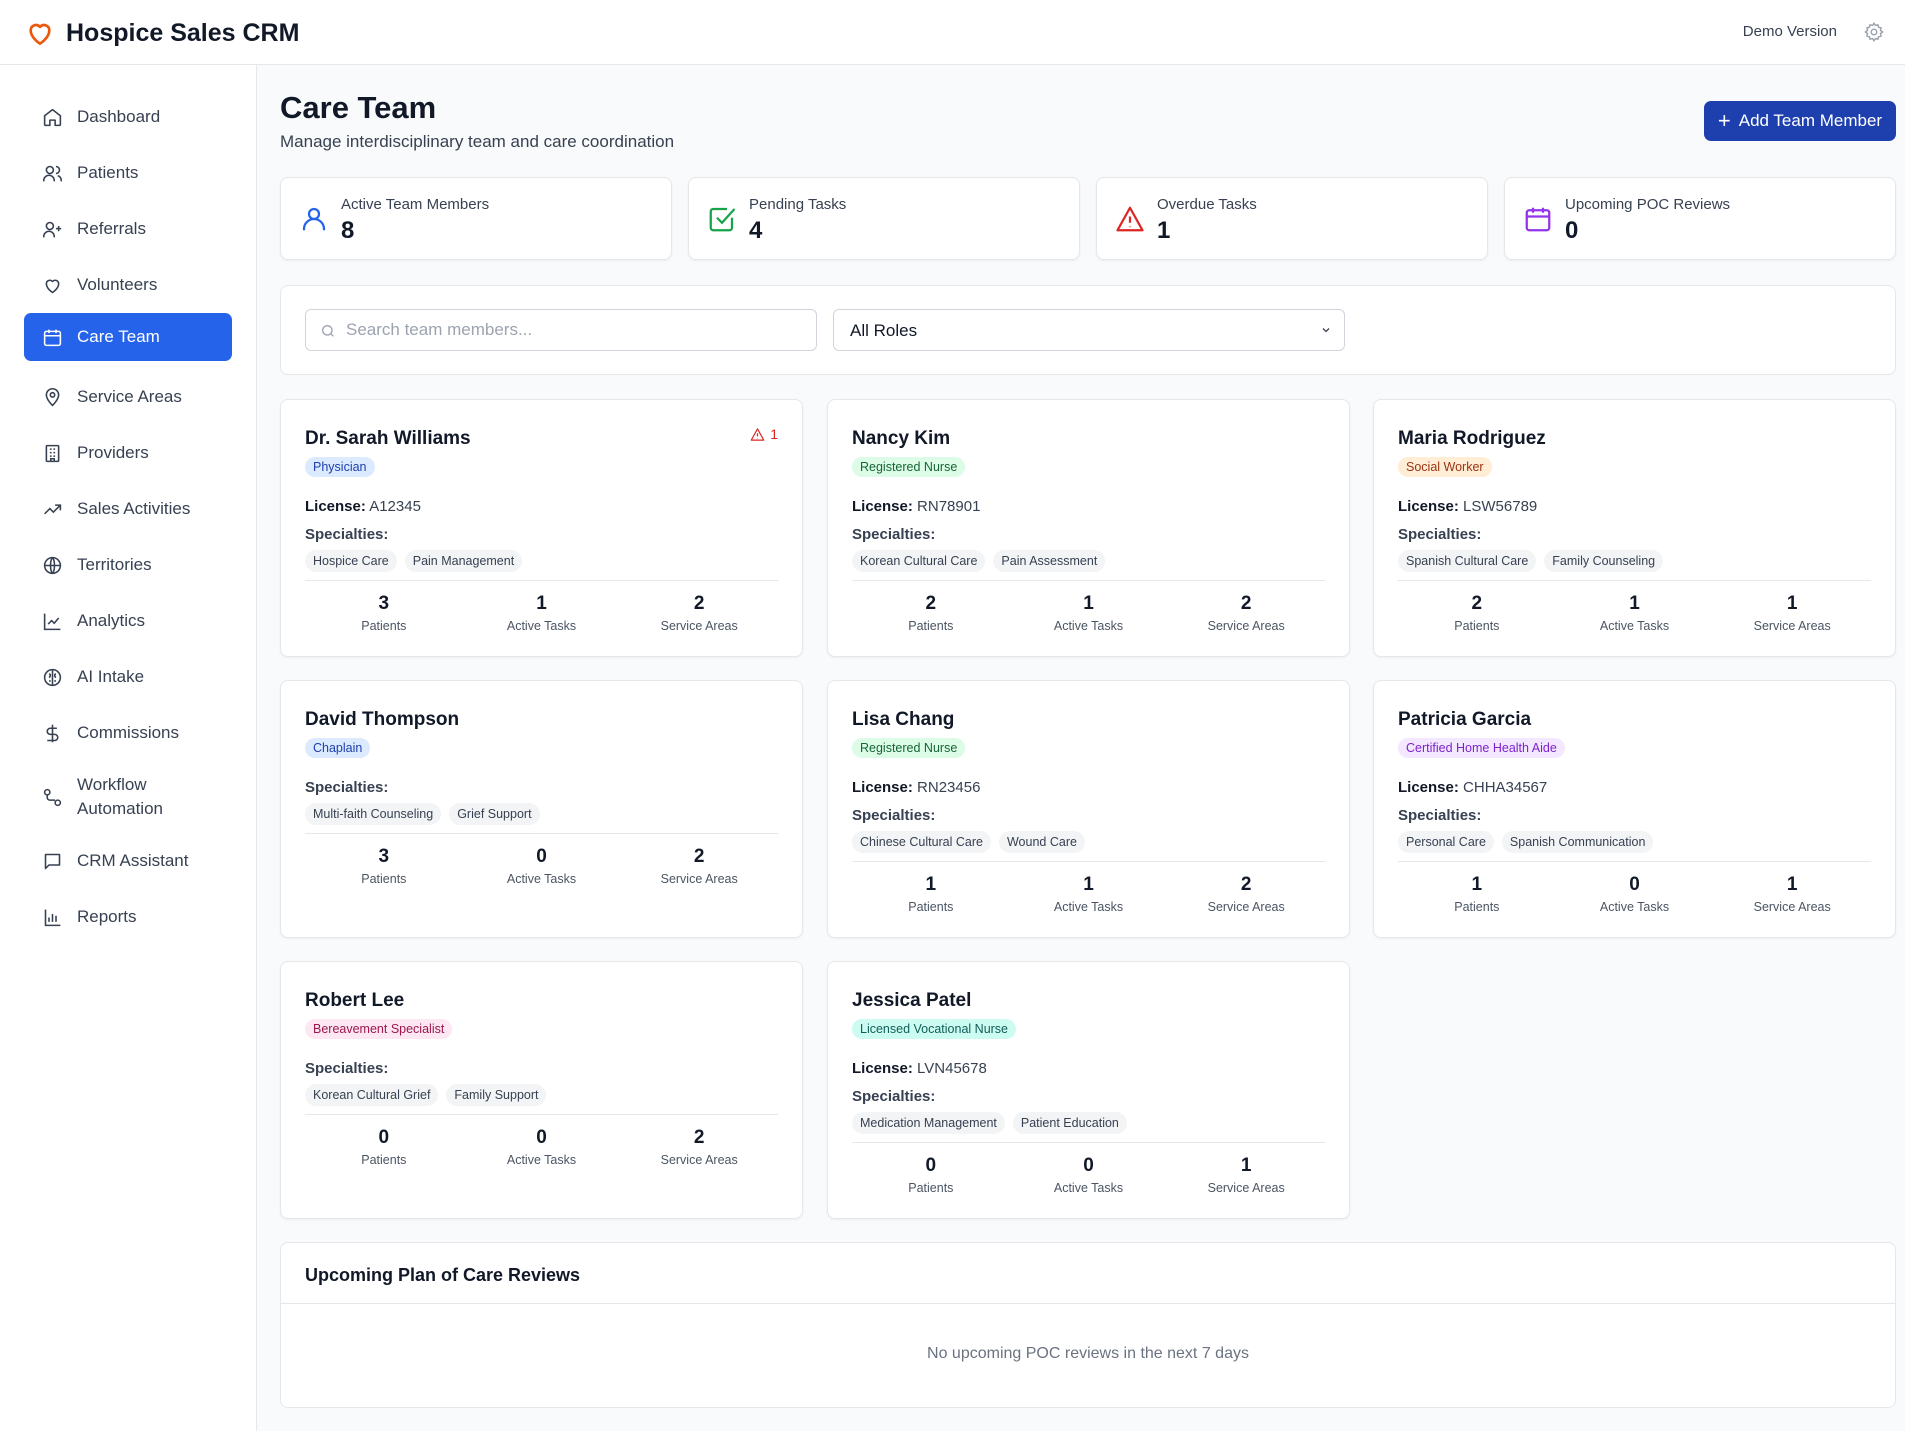 This screenshot has width=1905, height=1431. I want to click on stat-value: 8, so click(348, 230).